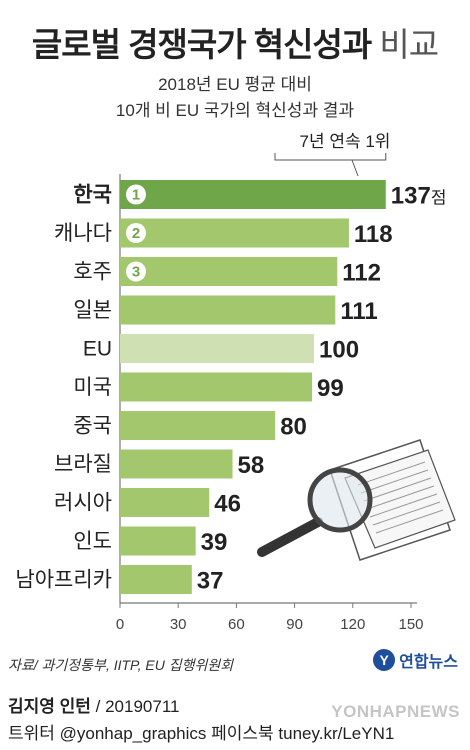 Image resolution: width=470 pixels, height=750 pixels. I want to click on x-tick-label-5: 150, so click(410, 624).